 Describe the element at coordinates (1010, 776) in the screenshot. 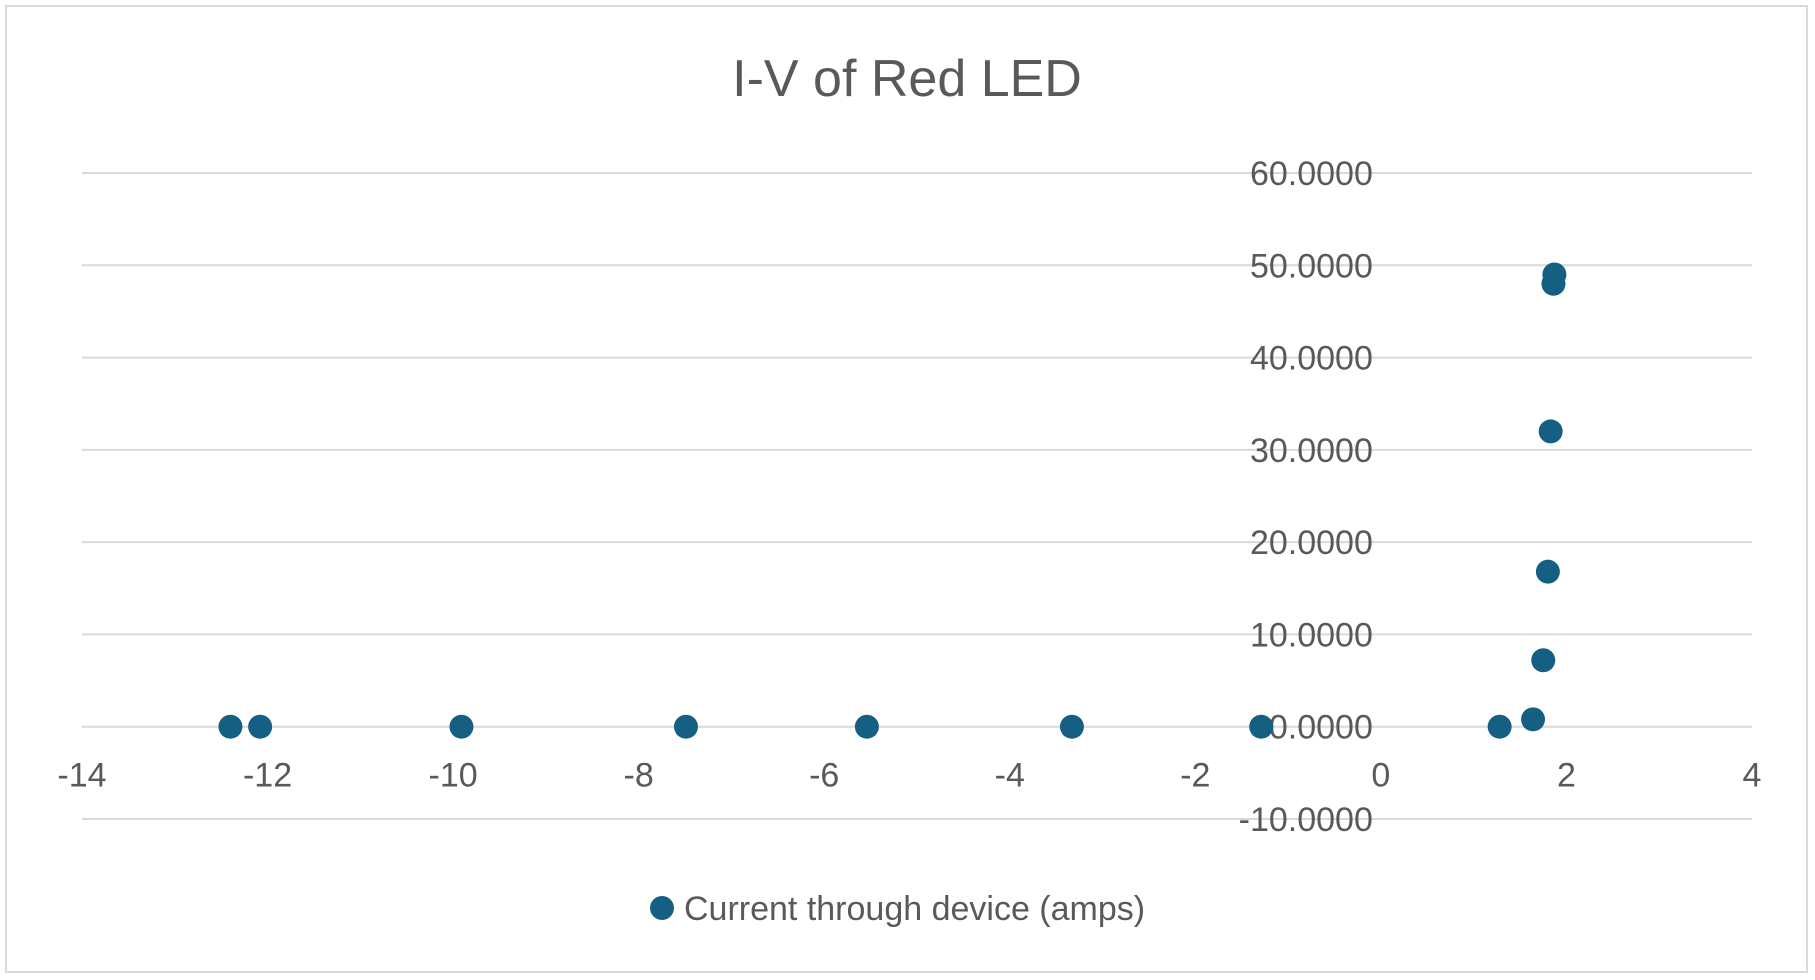

I see `x-tick-label: -4` at that location.